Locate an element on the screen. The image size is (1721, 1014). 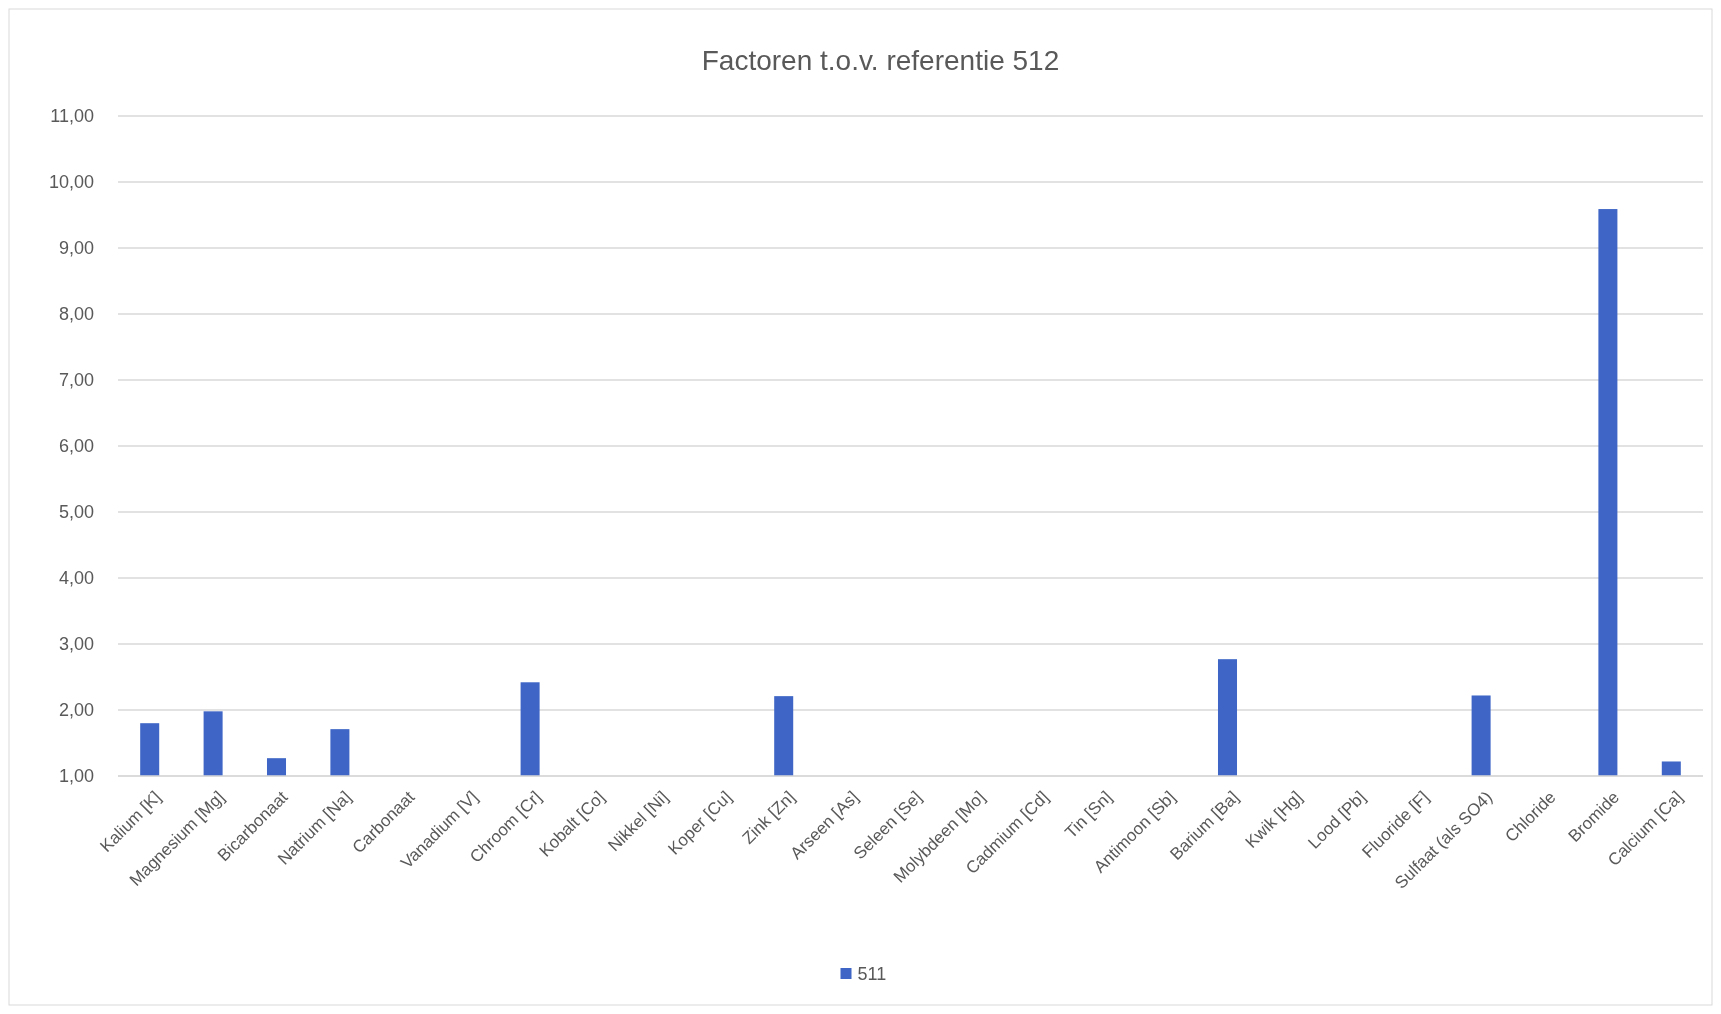
y-tick-label: 3,00 is located at coordinates (76, 644).